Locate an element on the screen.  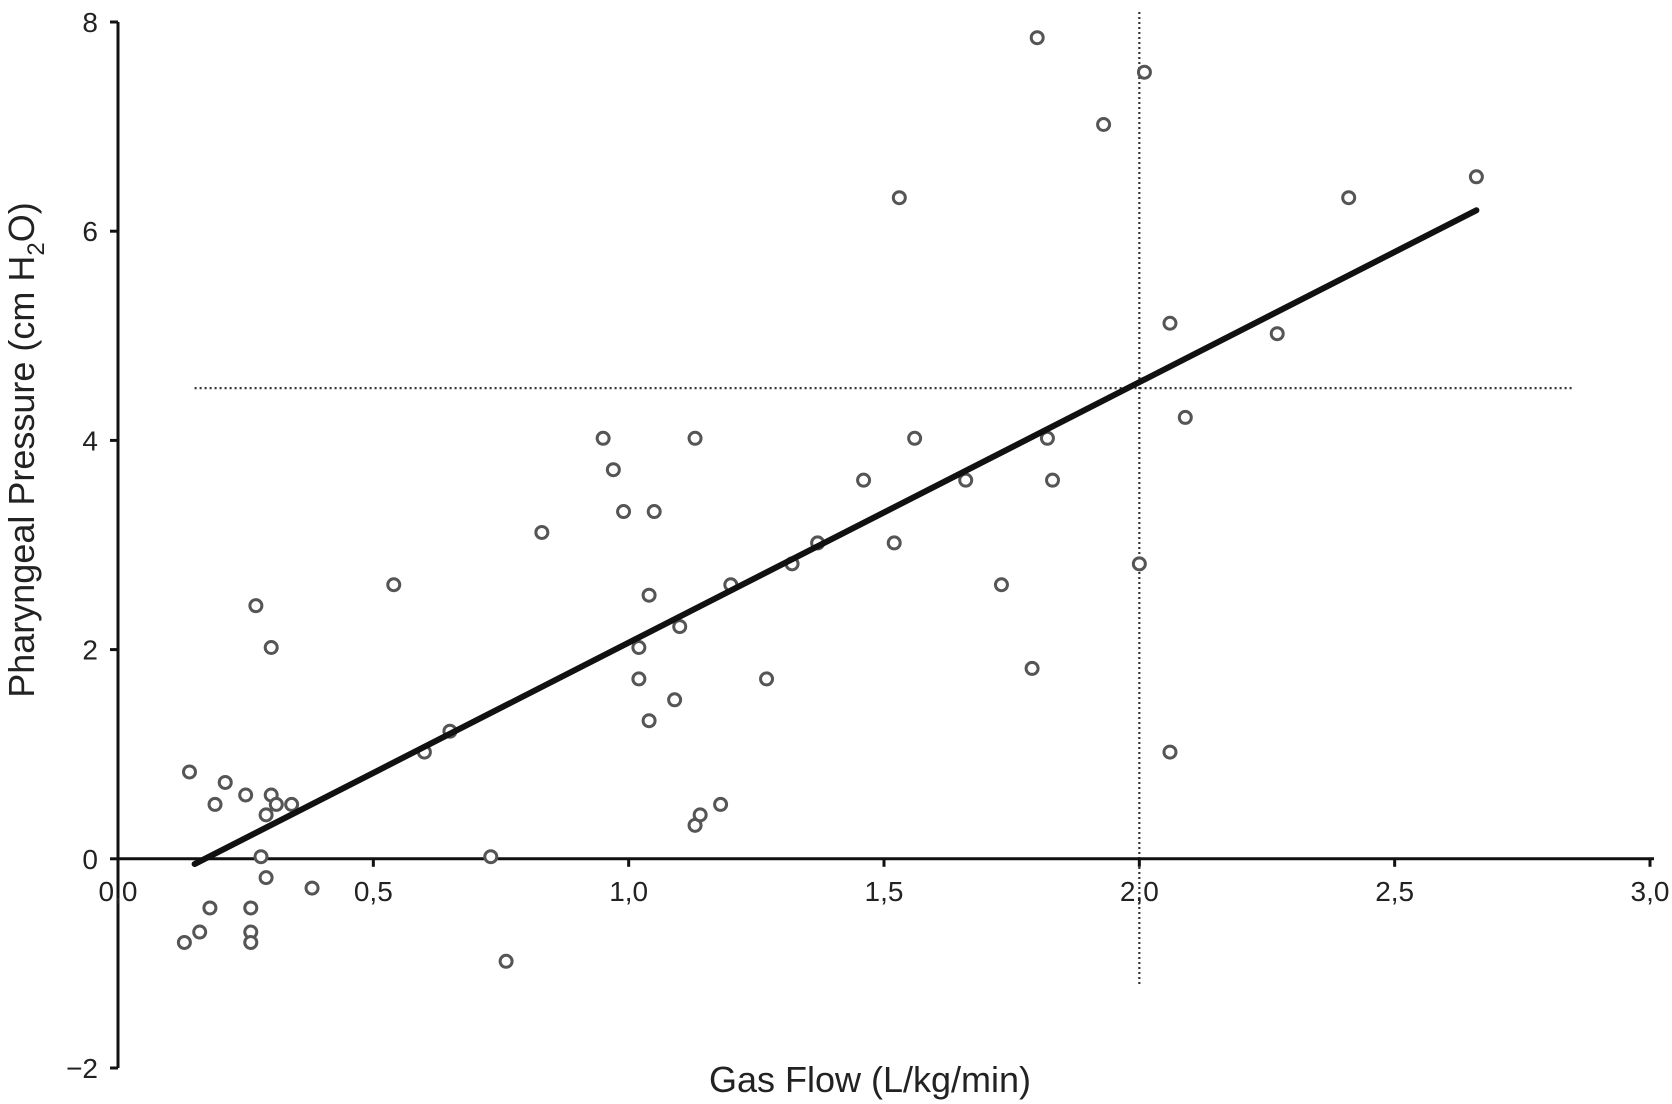
y-tick-label: 2 is located at coordinates (90, 650).